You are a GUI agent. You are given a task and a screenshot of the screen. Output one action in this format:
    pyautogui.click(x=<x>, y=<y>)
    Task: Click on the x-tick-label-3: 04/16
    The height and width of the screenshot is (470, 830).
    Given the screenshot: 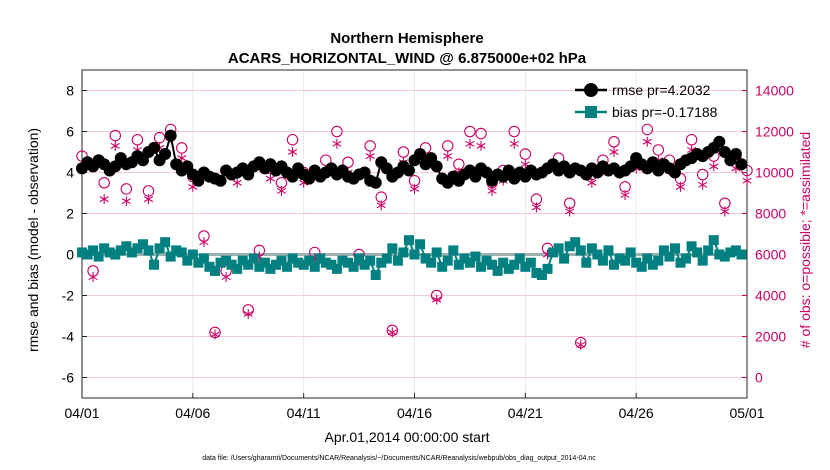 What is the action you would take?
    pyautogui.click(x=414, y=413)
    